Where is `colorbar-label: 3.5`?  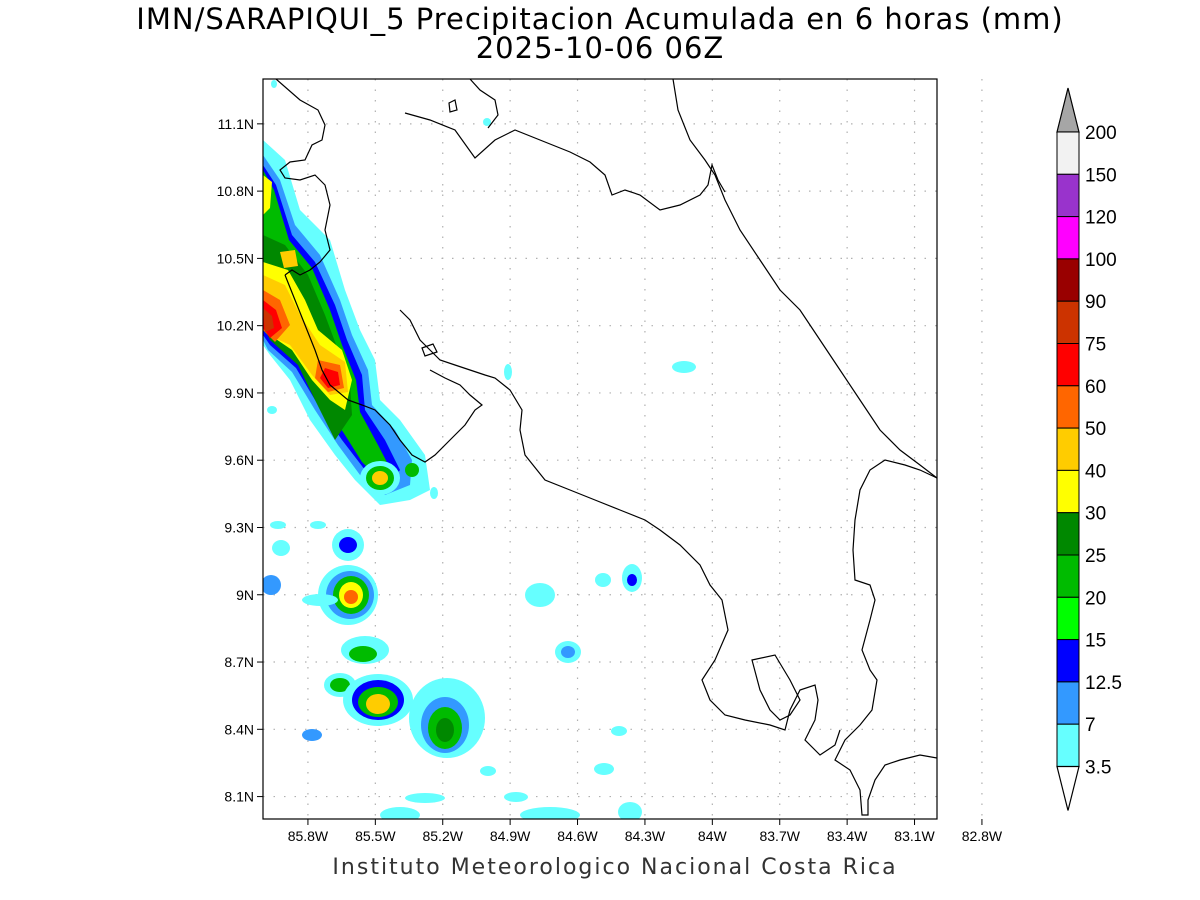 colorbar-label: 3.5 is located at coordinates (1098, 768).